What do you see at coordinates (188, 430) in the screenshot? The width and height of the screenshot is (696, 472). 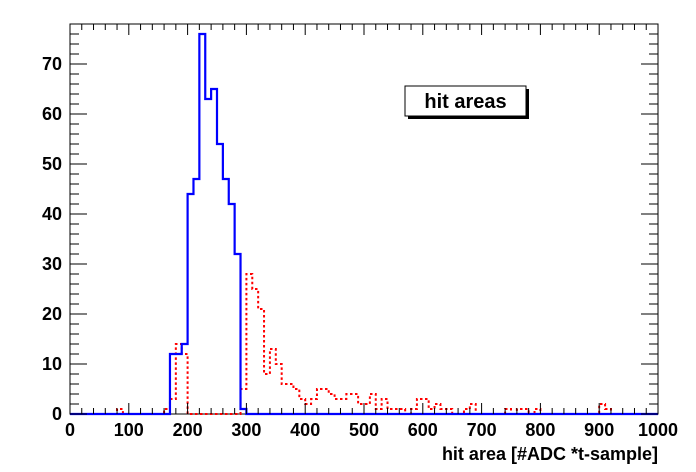 I see `x-tick-label: 200` at bounding box center [188, 430].